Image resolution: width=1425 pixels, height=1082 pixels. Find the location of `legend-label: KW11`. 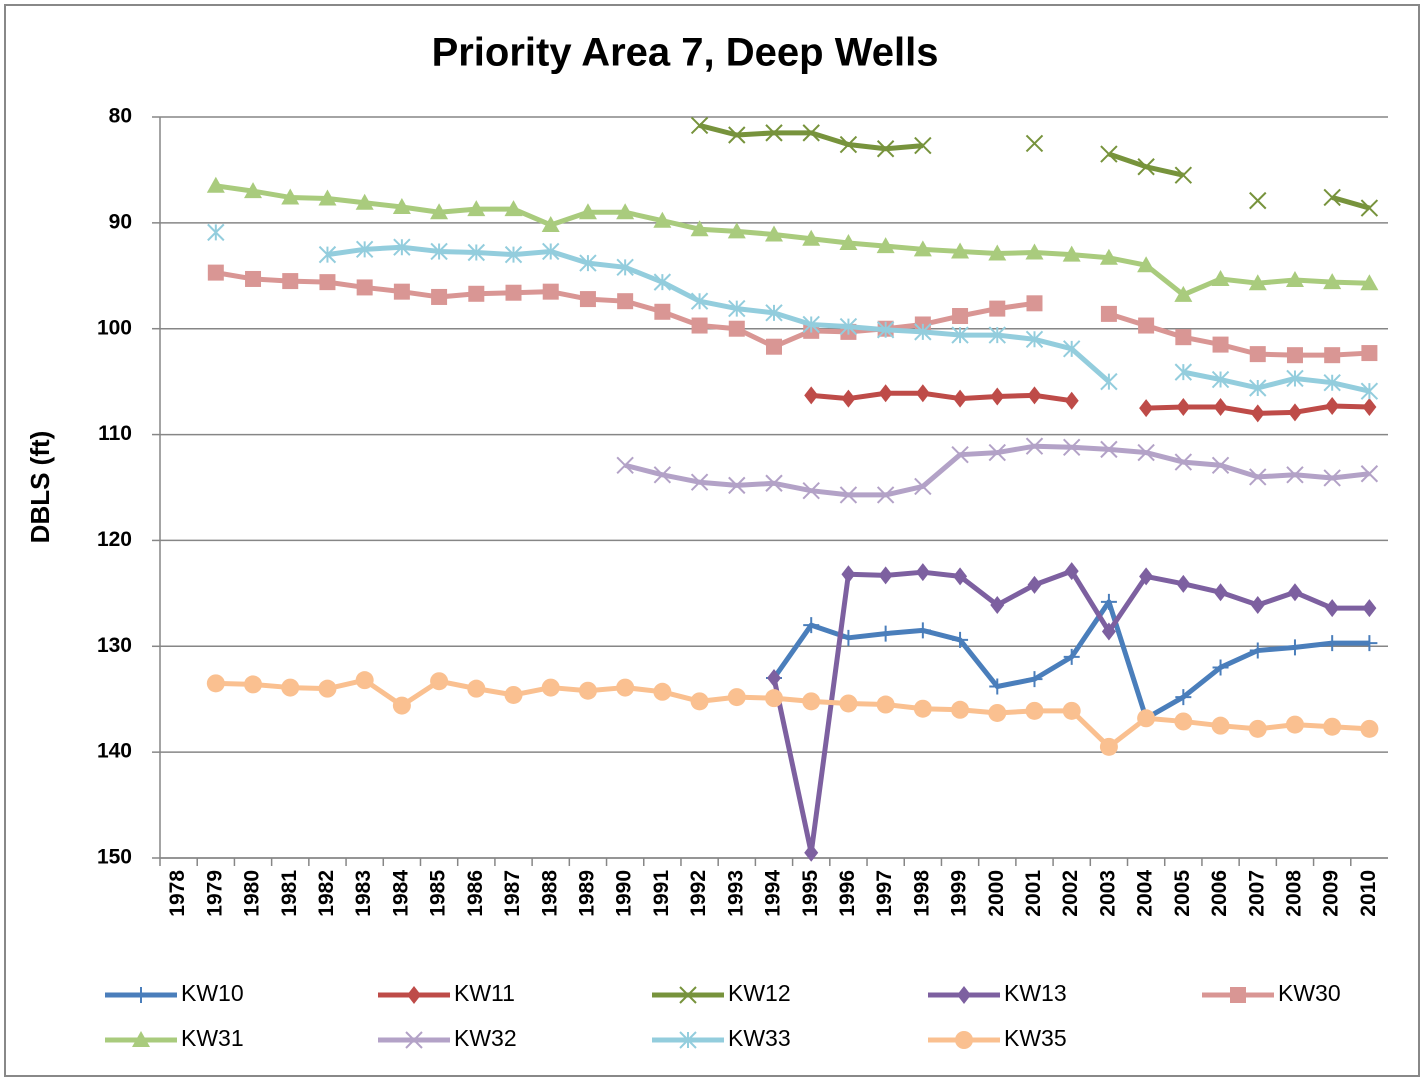

legend-label: KW11 is located at coordinates (484, 993).